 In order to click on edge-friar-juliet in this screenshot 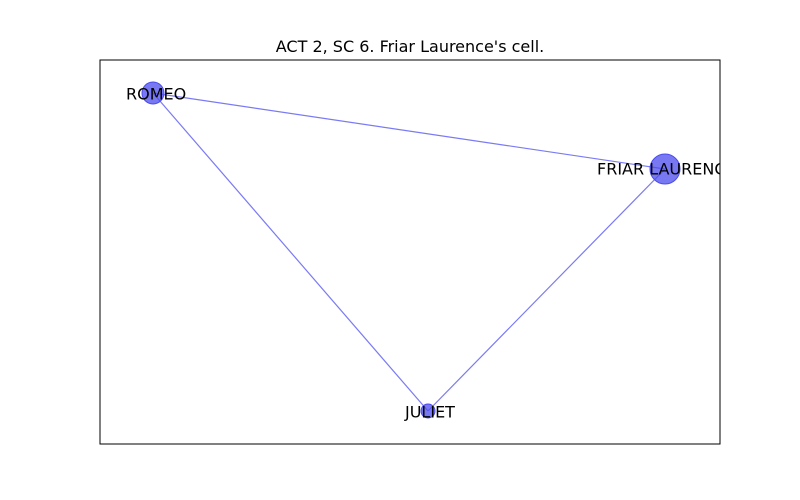, I will do `click(546, 290)`.